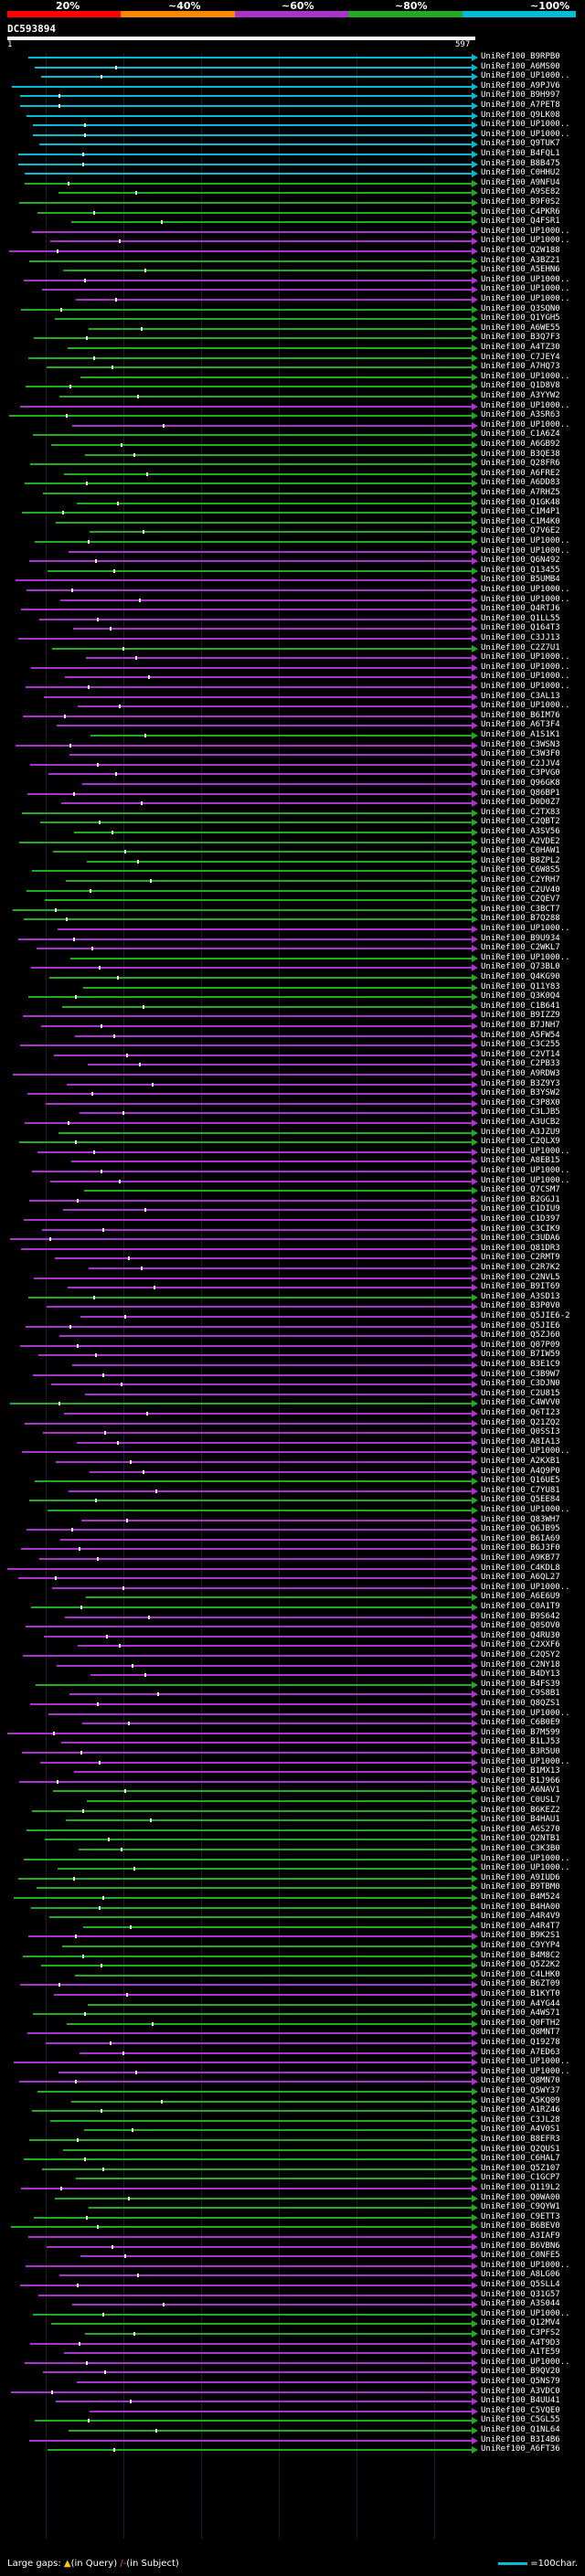 The image size is (585, 2576). What do you see at coordinates (293, 919) in the screenshot?
I see `hit-row: UniRef100_B7Q288` at bounding box center [293, 919].